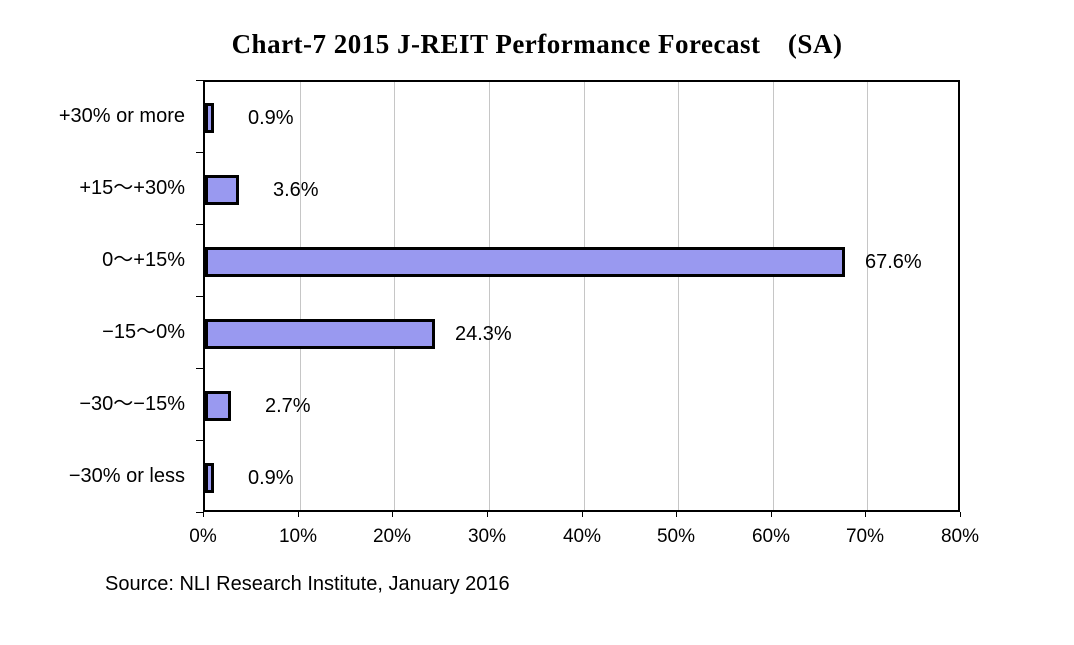 Image resolution: width=1074 pixels, height=645 pixels. Describe the element at coordinates (865, 536) in the screenshot. I see `x-tick-label: 70%` at that location.